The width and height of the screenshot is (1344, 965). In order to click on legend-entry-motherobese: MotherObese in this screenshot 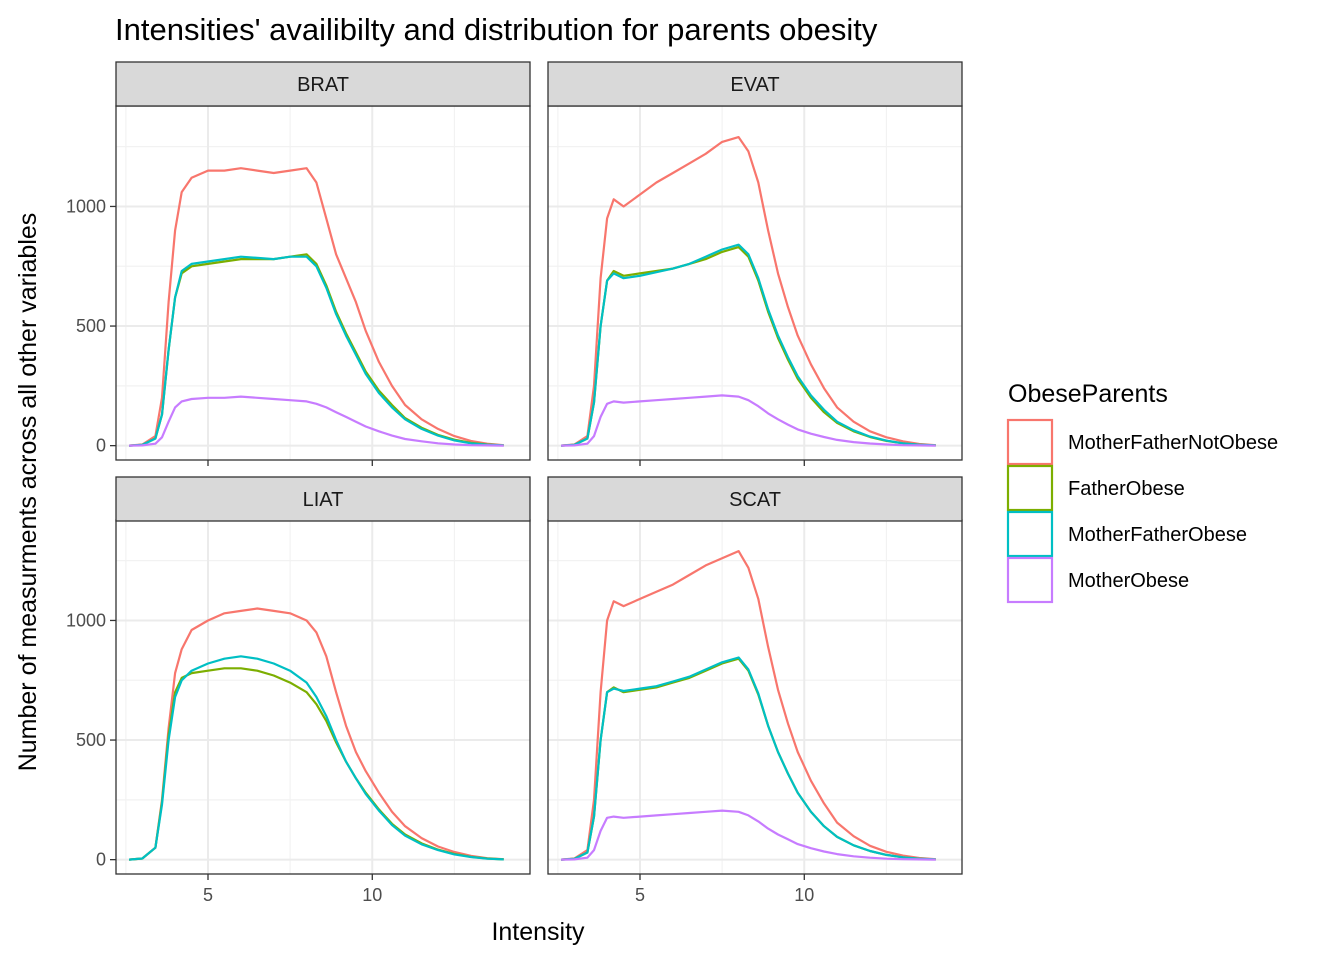, I will do `click(1097, 580)`.